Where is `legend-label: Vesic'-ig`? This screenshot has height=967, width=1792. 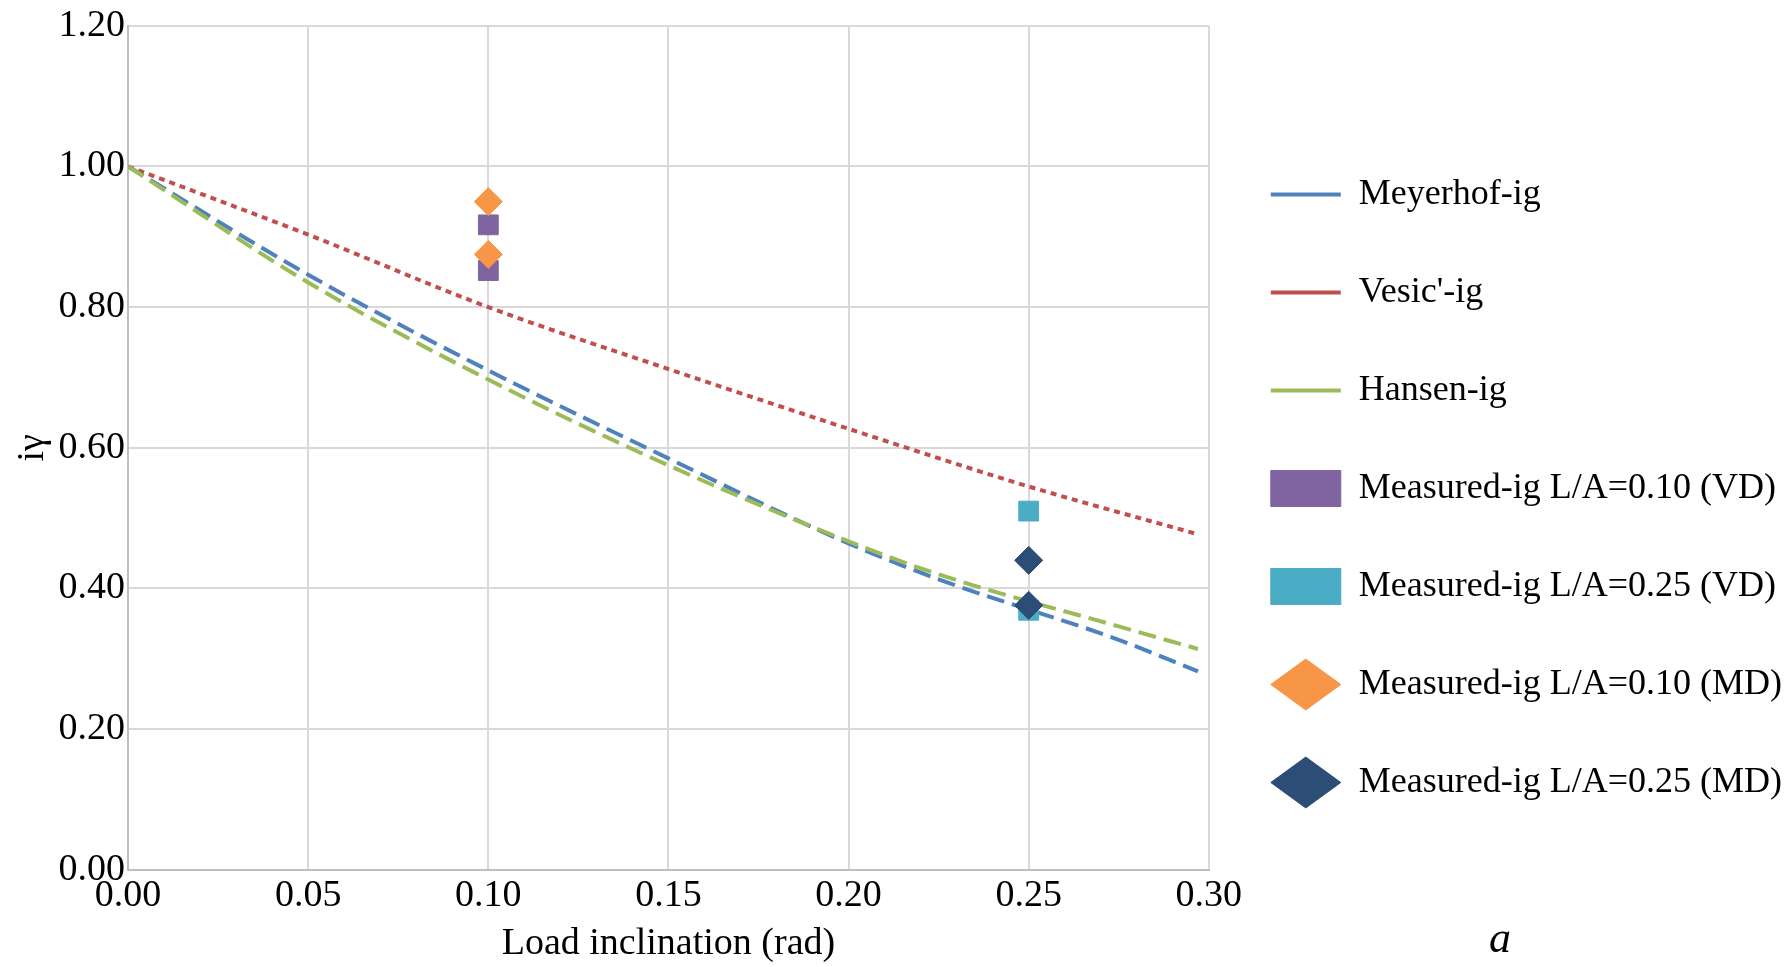
legend-label: Vesic'-ig is located at coordinates (1421, 289).